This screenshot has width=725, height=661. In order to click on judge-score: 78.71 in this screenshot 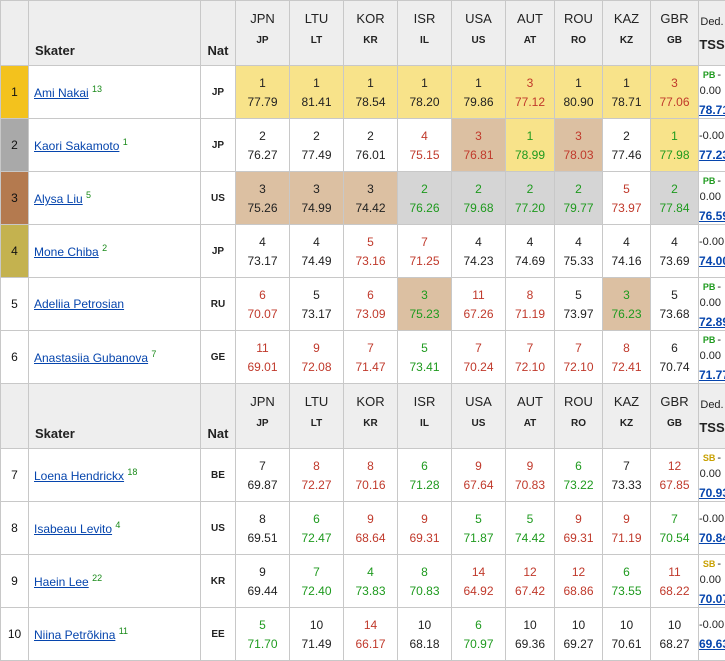, I will do `click(626, 102)`.